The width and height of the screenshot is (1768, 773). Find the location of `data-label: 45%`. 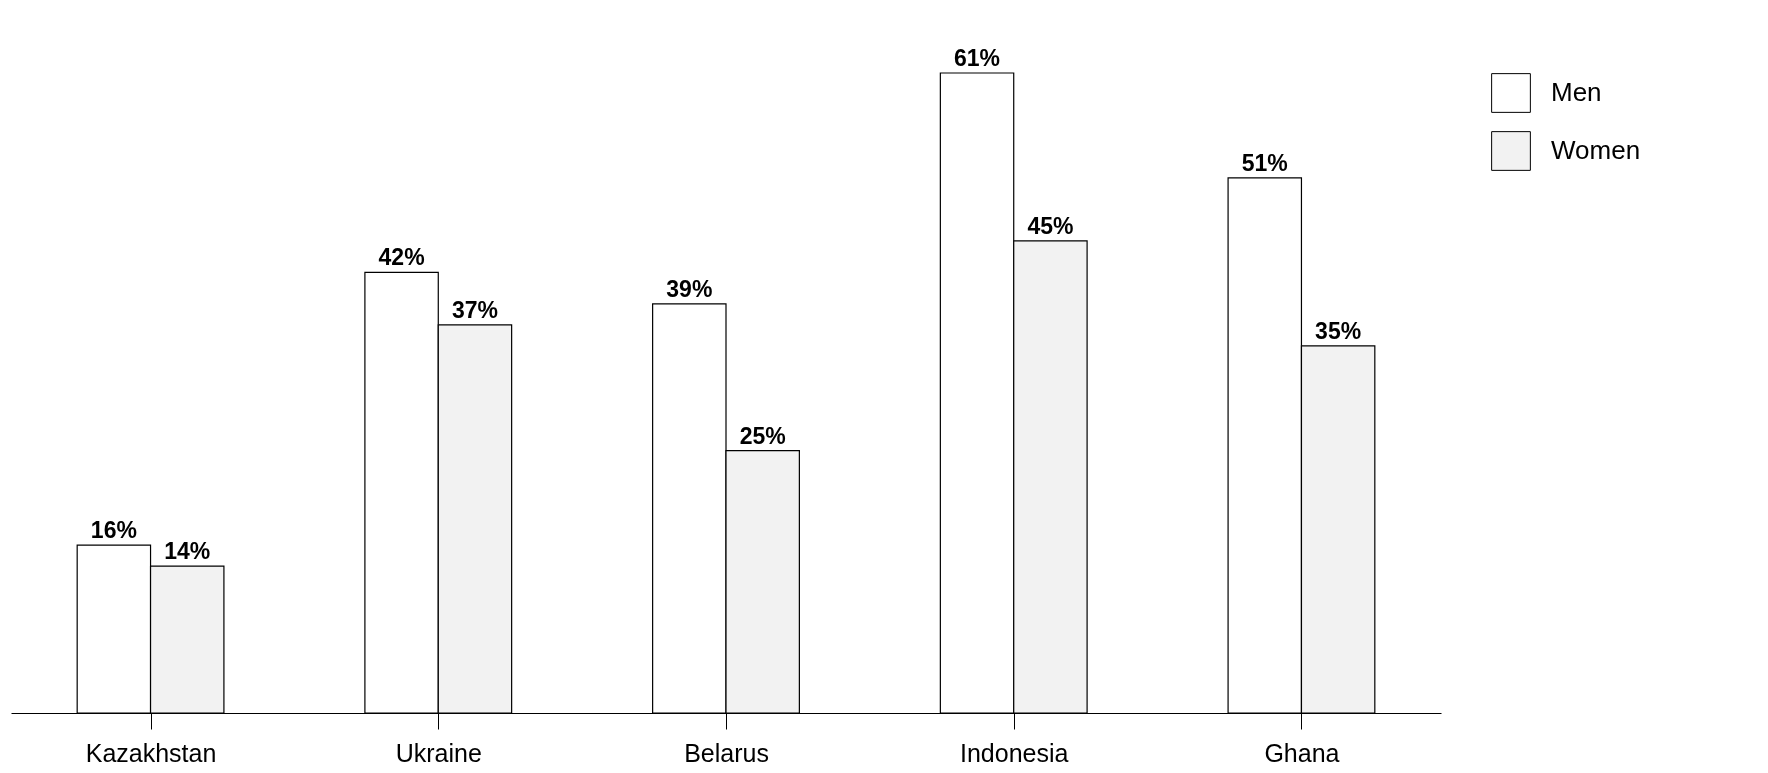

data-label: 45% is located at coordinates (1050, 225).